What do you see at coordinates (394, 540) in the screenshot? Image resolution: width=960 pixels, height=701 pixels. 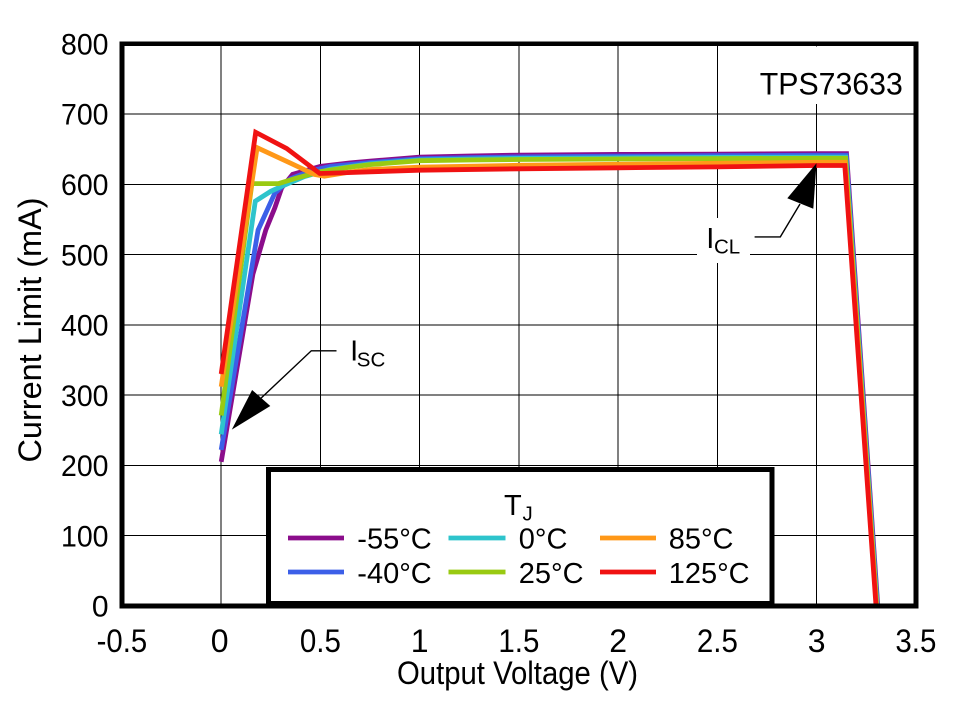 I see `svg-text: -55°C` at bounding box center [394, 540].